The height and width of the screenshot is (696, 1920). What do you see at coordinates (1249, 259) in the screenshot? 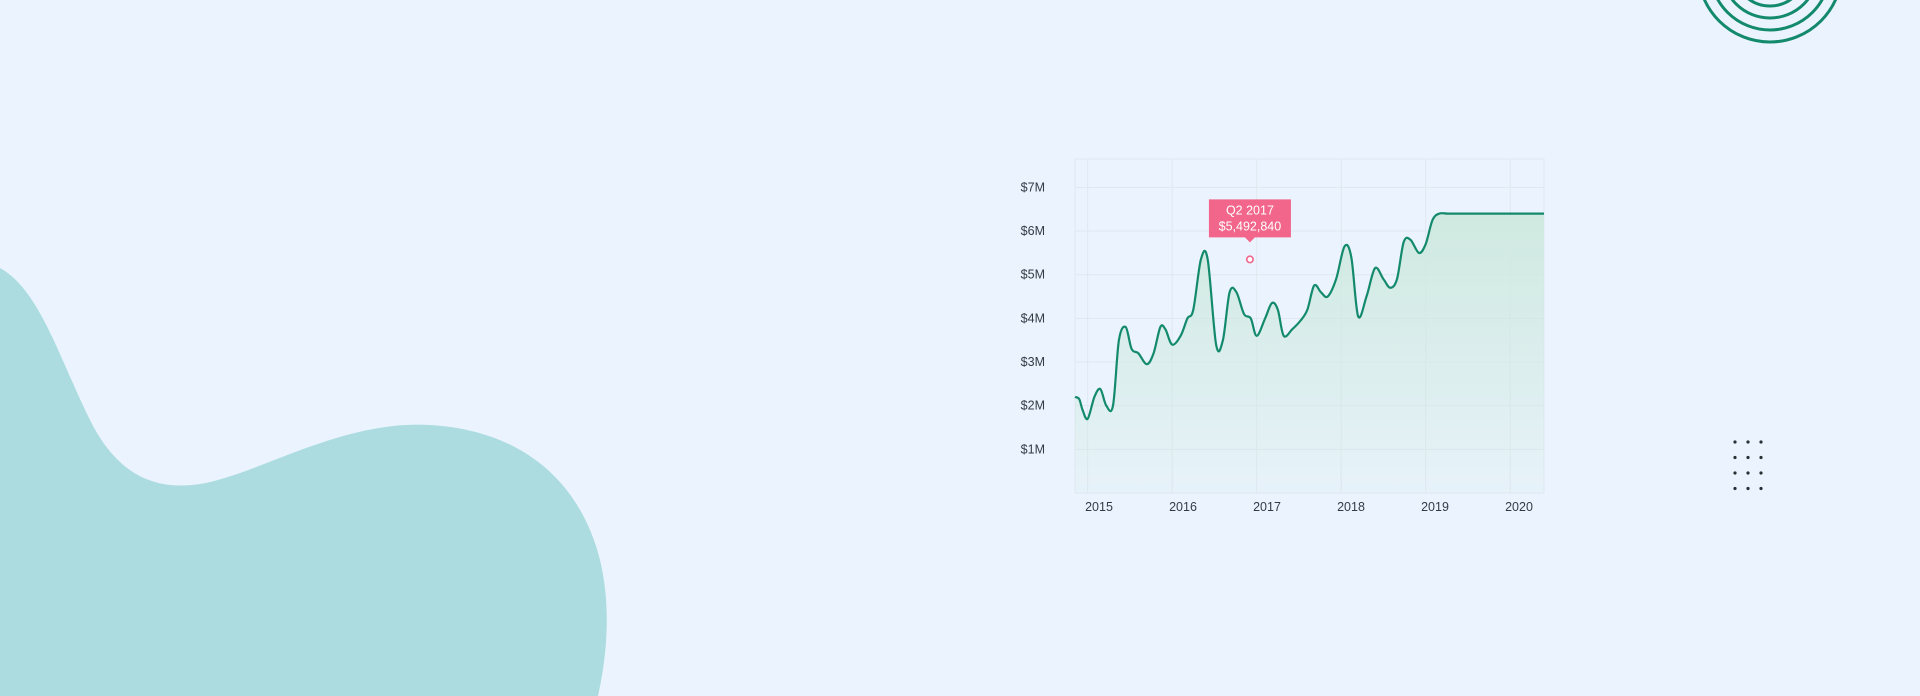
I see `tooltip-marker` at bounding box center [1249, 259].